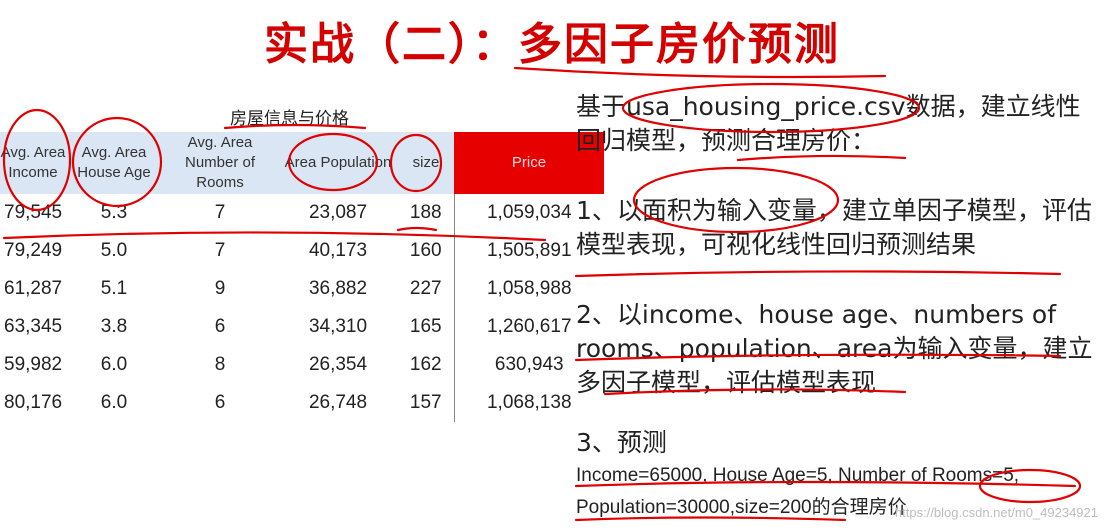 The image size is (1104, 530). What do you see at coordinates (996, 512) in the screenshot?
I see `watermark: https://blog.csdn.net/m0_49234921` at bounding box center [996, 512].